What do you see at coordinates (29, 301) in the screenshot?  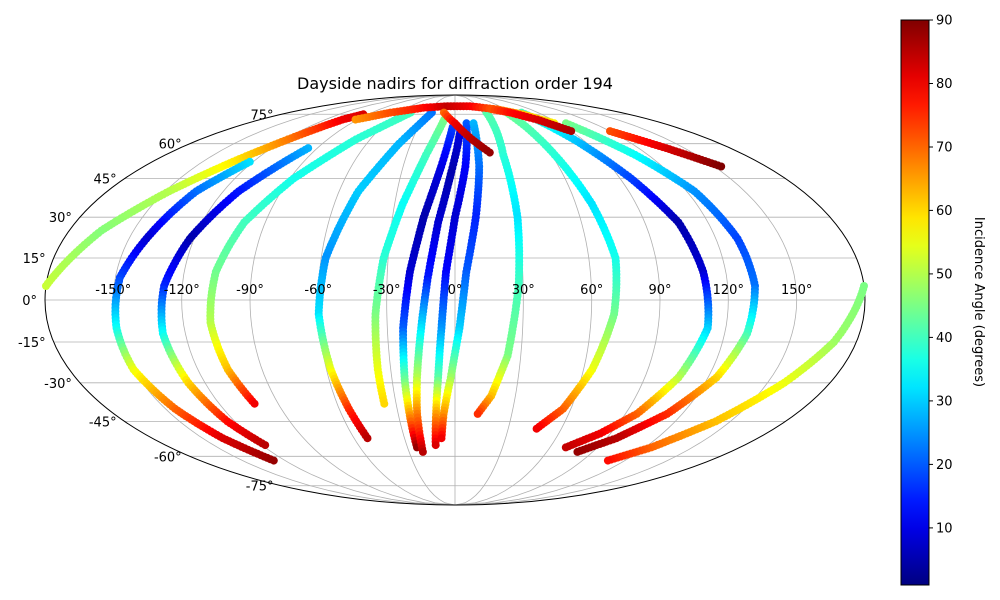 I see `y-tick-label: 0°` at bounding box center [29, 301].